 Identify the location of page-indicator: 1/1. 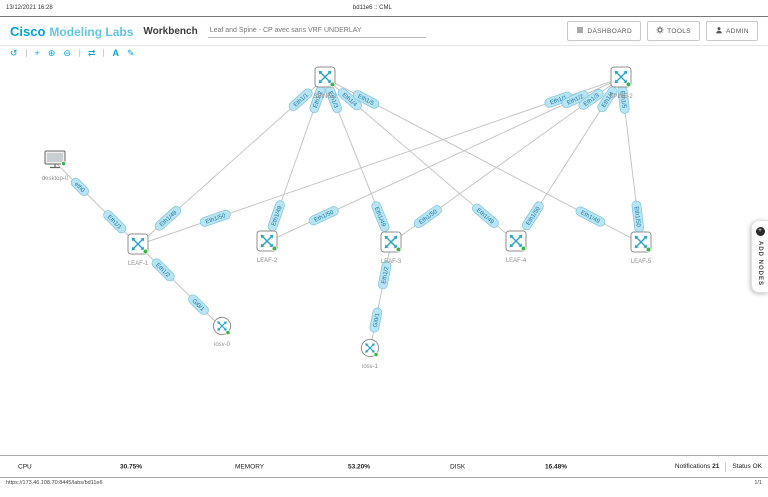
(758, 483).